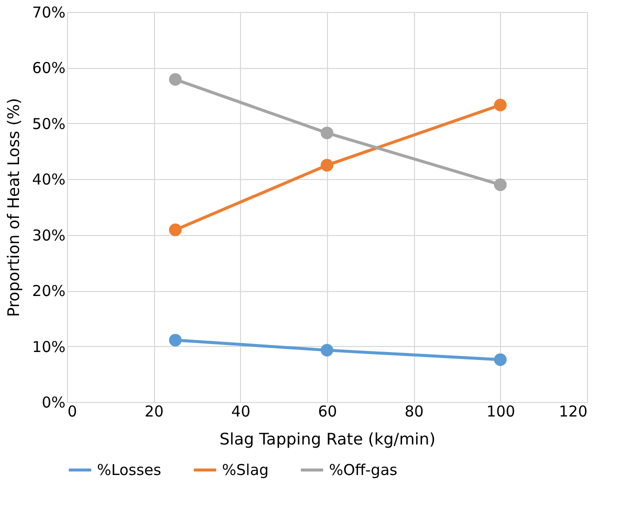 The image size is (633, 529). Describe the element at coordinates (73, 411) in the screenshot. I see `x-tick-label: 0` at that location.